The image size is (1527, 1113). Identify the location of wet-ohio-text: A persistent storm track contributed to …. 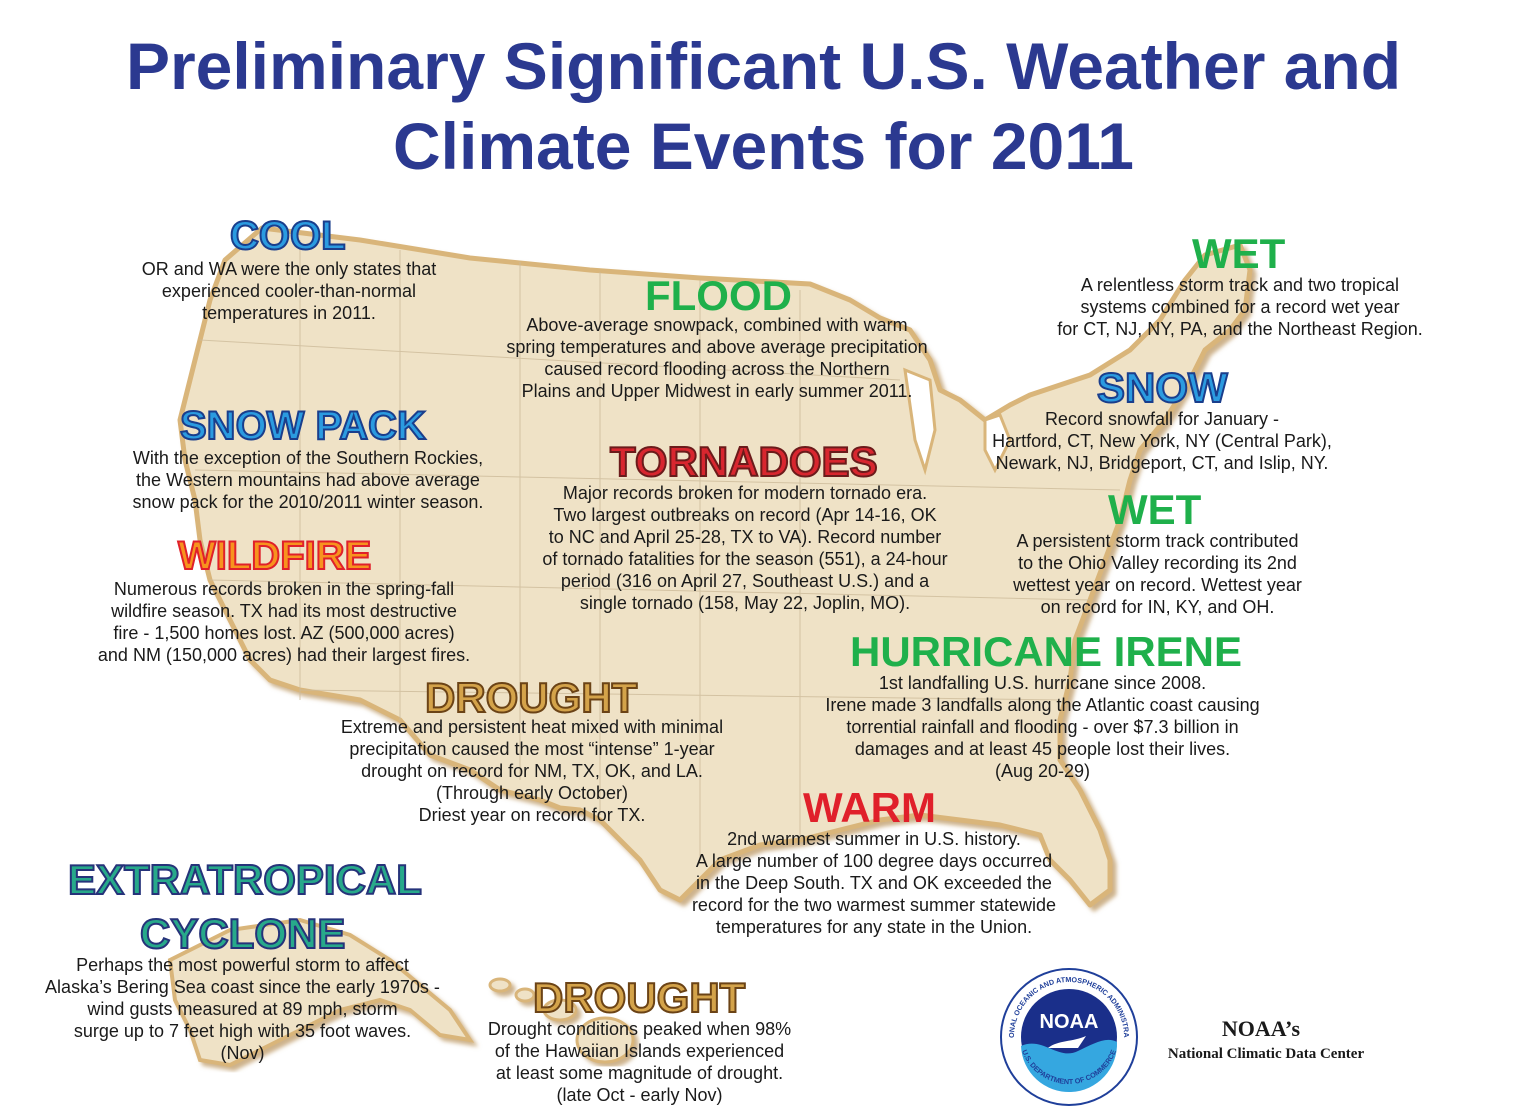
(1157, 574).